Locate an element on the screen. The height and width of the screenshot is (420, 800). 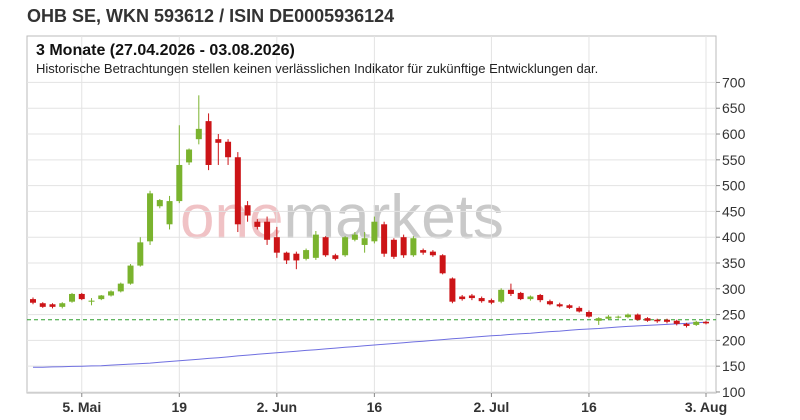
x-tick-label: 2. Jul is located at coordinates (492, 407).